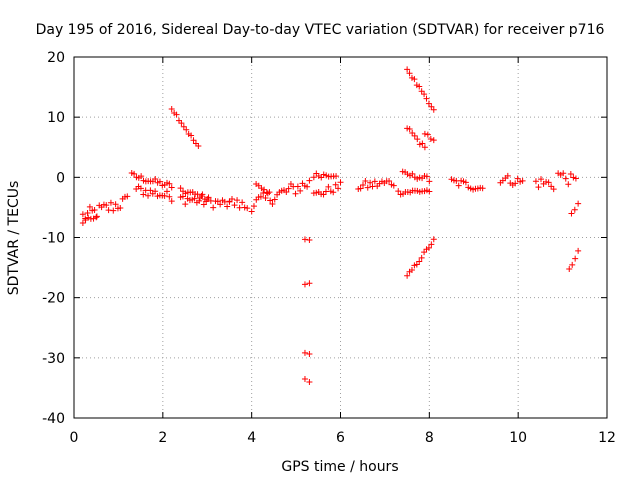 This screenshot has height=480, width=640. What do you see at coordinates (14, 238) in the screenshot?
I see `y-axis-label: SDTVAR / TECUs` at bounding box center [14, 238].